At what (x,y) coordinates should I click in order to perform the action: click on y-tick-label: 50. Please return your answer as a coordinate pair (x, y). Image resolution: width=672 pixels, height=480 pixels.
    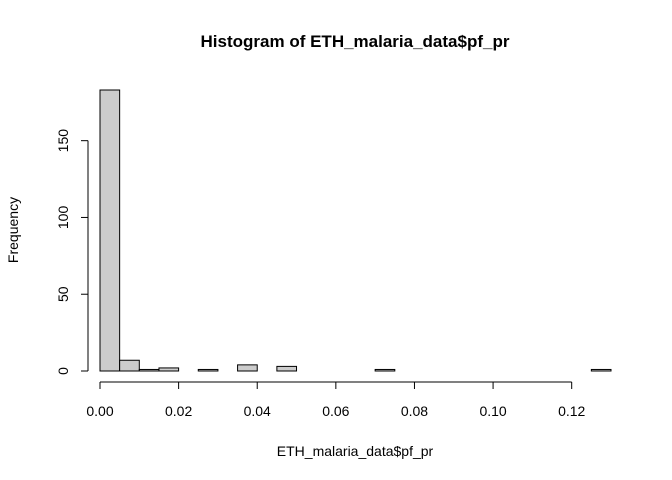
    Looking at the image, I should click on (63, 294).